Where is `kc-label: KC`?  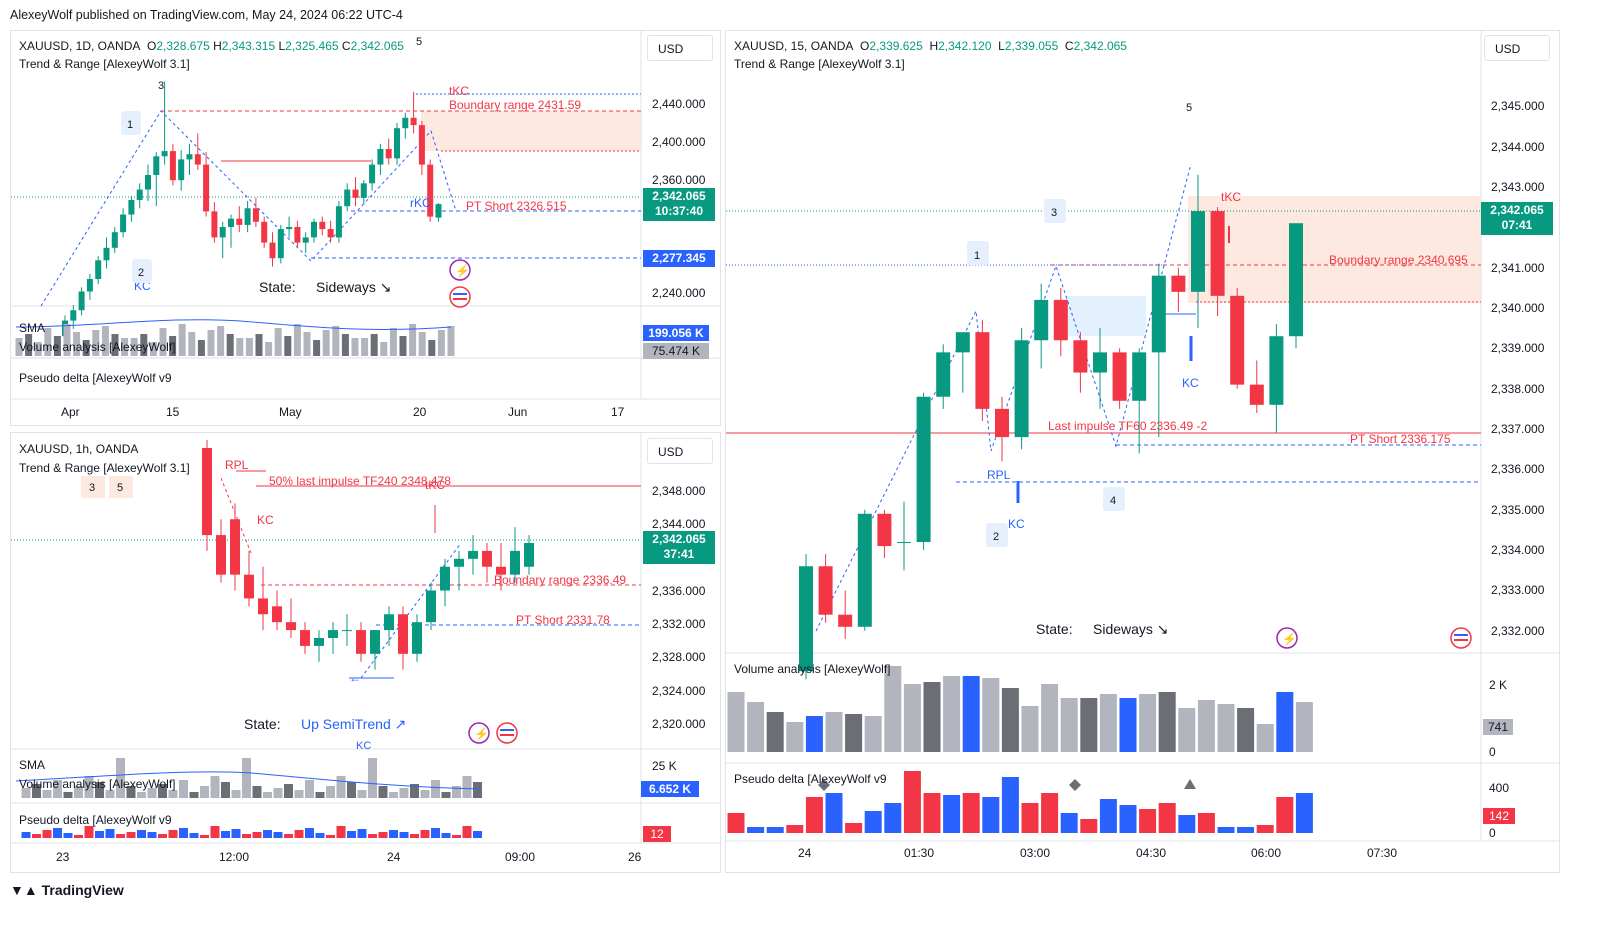 kc-label: KC is located at coordinates (265, 520).